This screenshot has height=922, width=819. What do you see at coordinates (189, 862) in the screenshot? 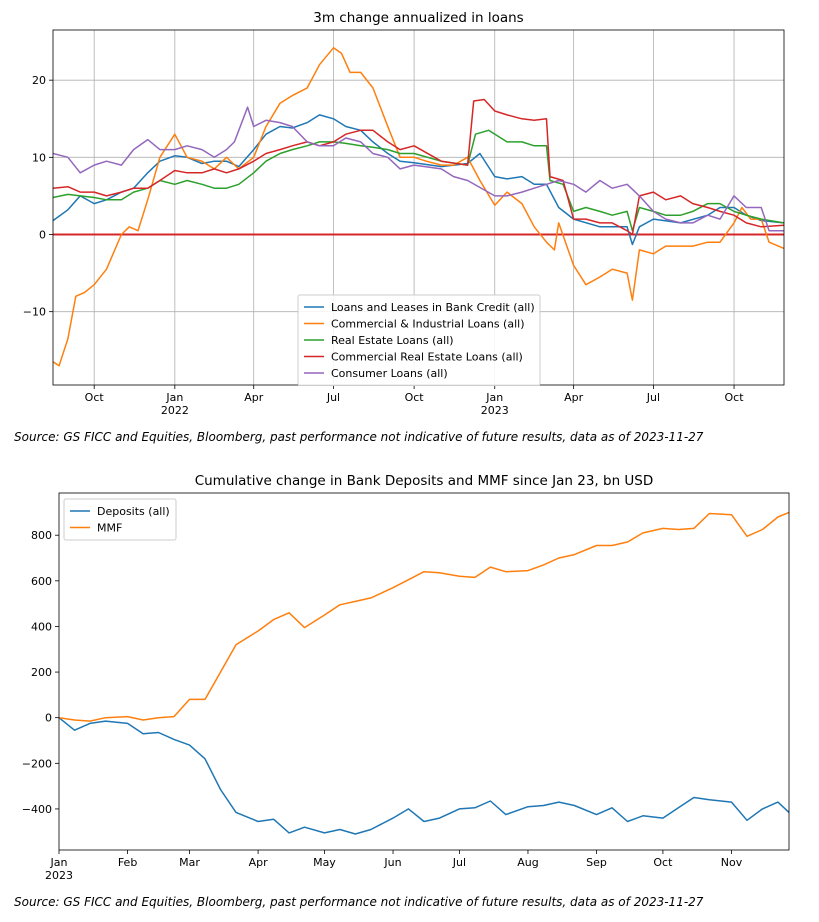
I see `x-tick-label: Mar` at bounding box center [189, 862].